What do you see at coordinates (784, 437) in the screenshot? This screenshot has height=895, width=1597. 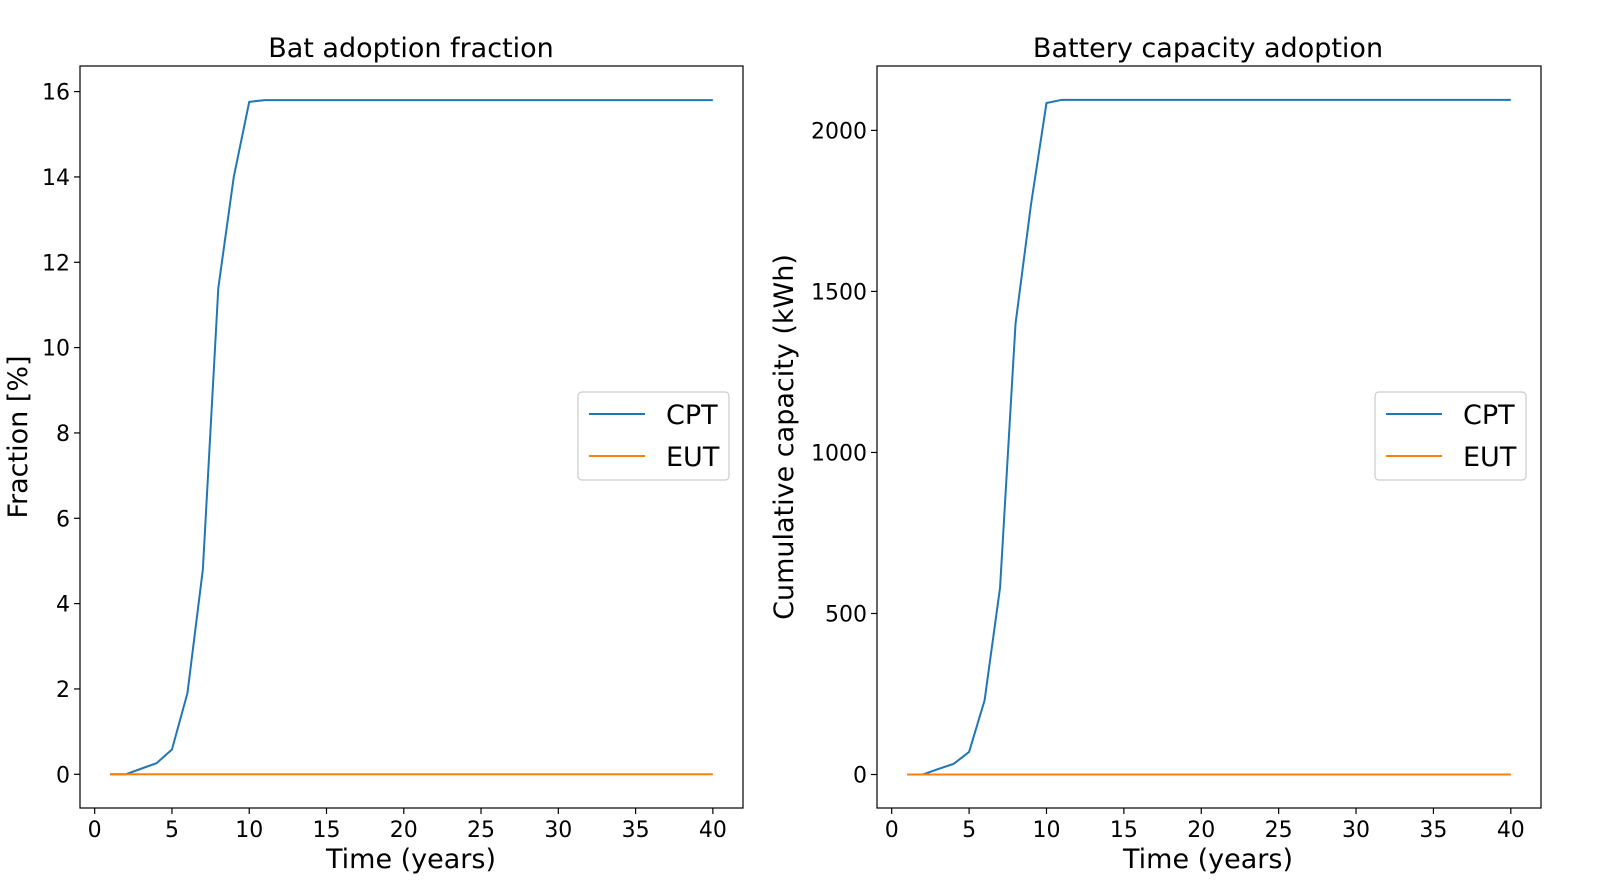 I see `y-axis-label: Cumulative capacity (kWh)` at bounding box center [784, 437].